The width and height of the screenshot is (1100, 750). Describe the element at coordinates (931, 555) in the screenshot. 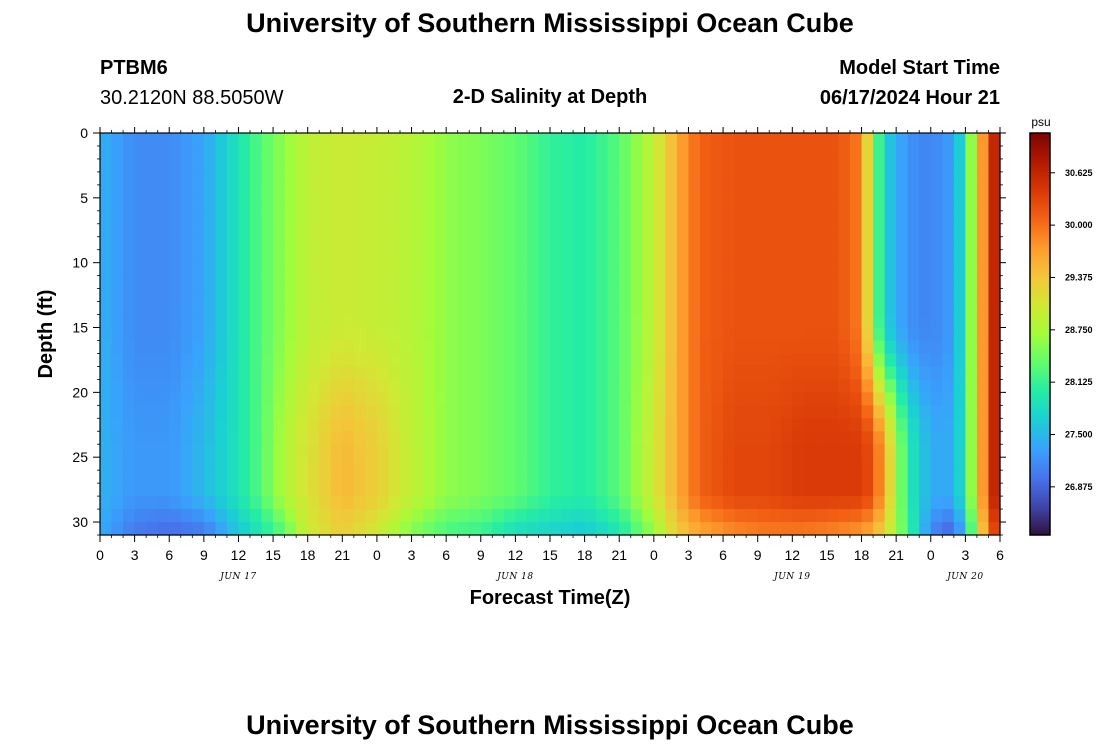

I see `x-tick-label: 0` at that location.